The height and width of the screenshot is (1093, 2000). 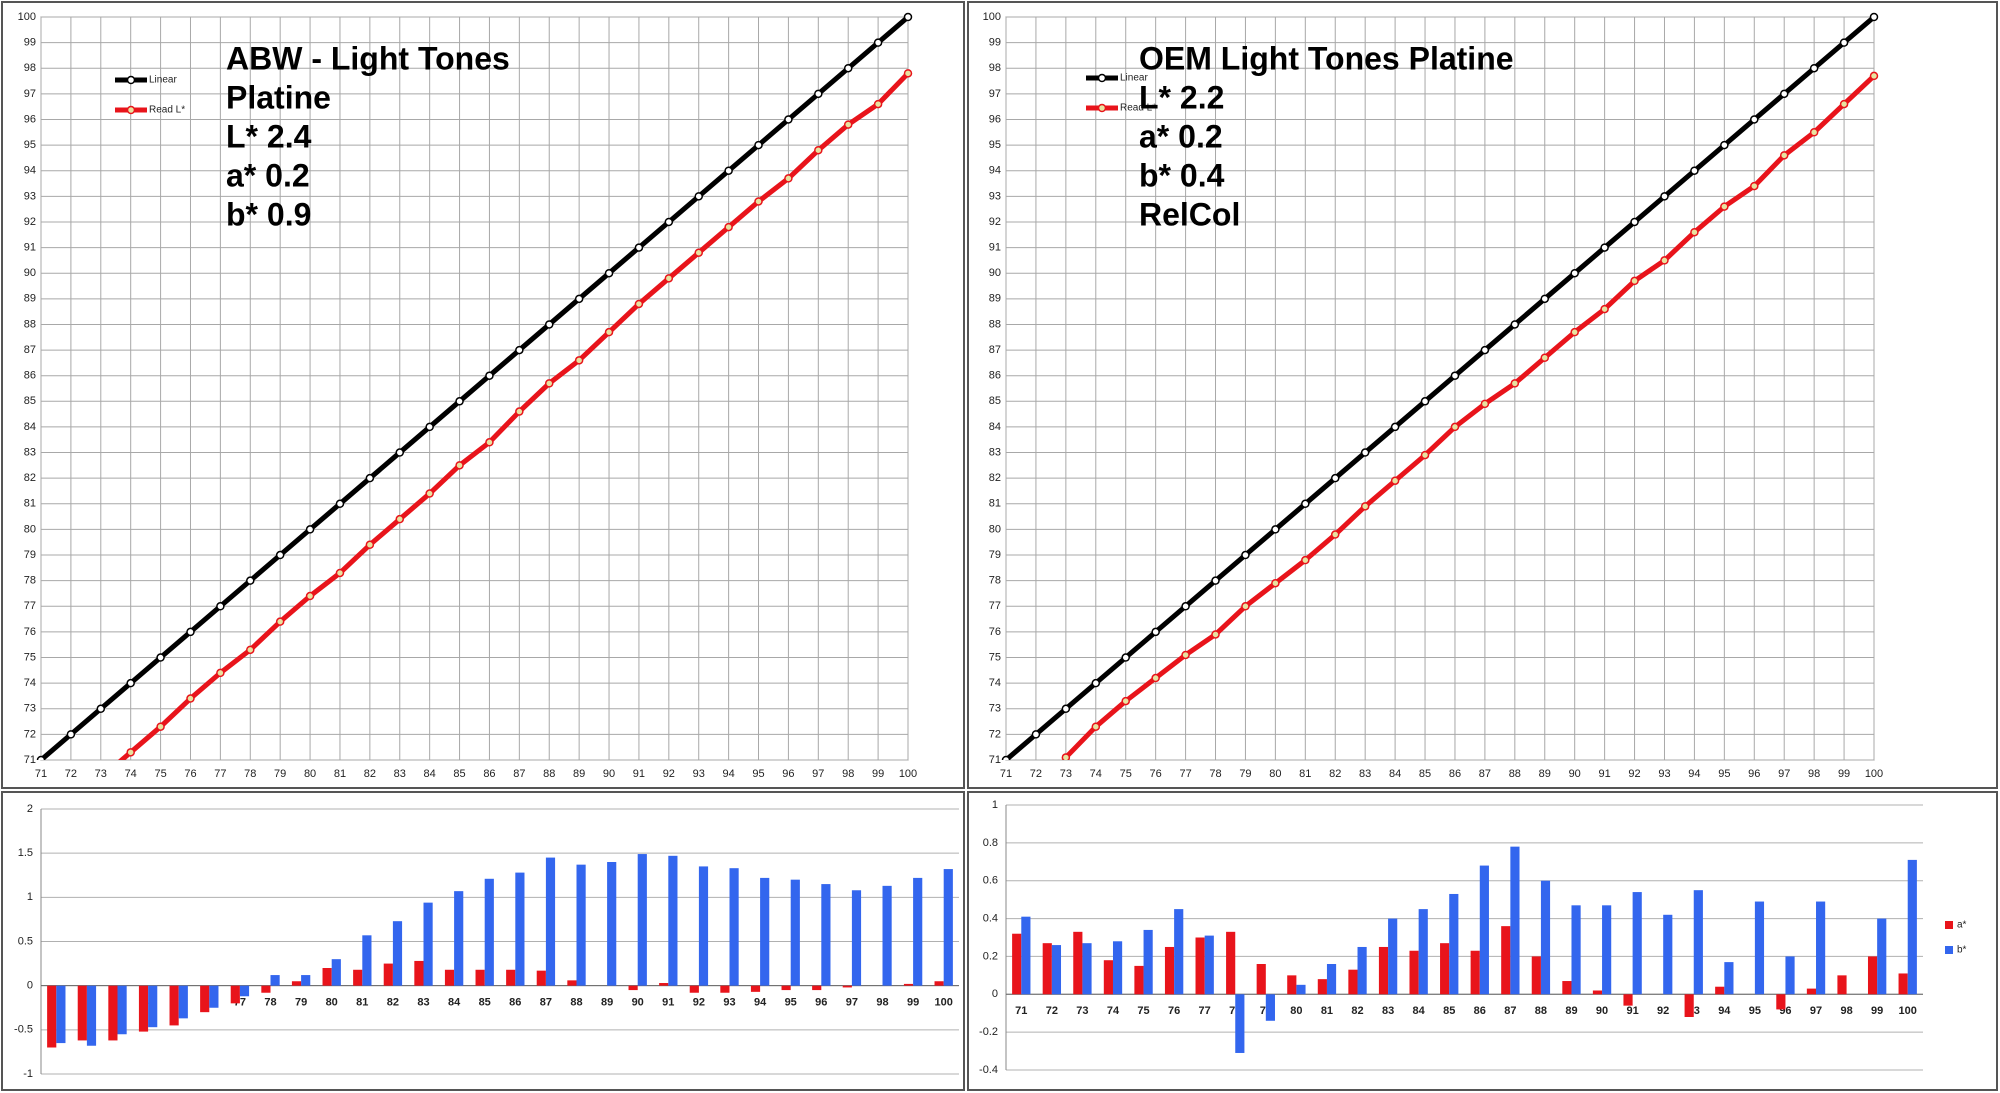 What do you see at coordinates (1515, 774) in the screenshot?
I see `x-tick-label: 88` at bounding box center [1515, 774].